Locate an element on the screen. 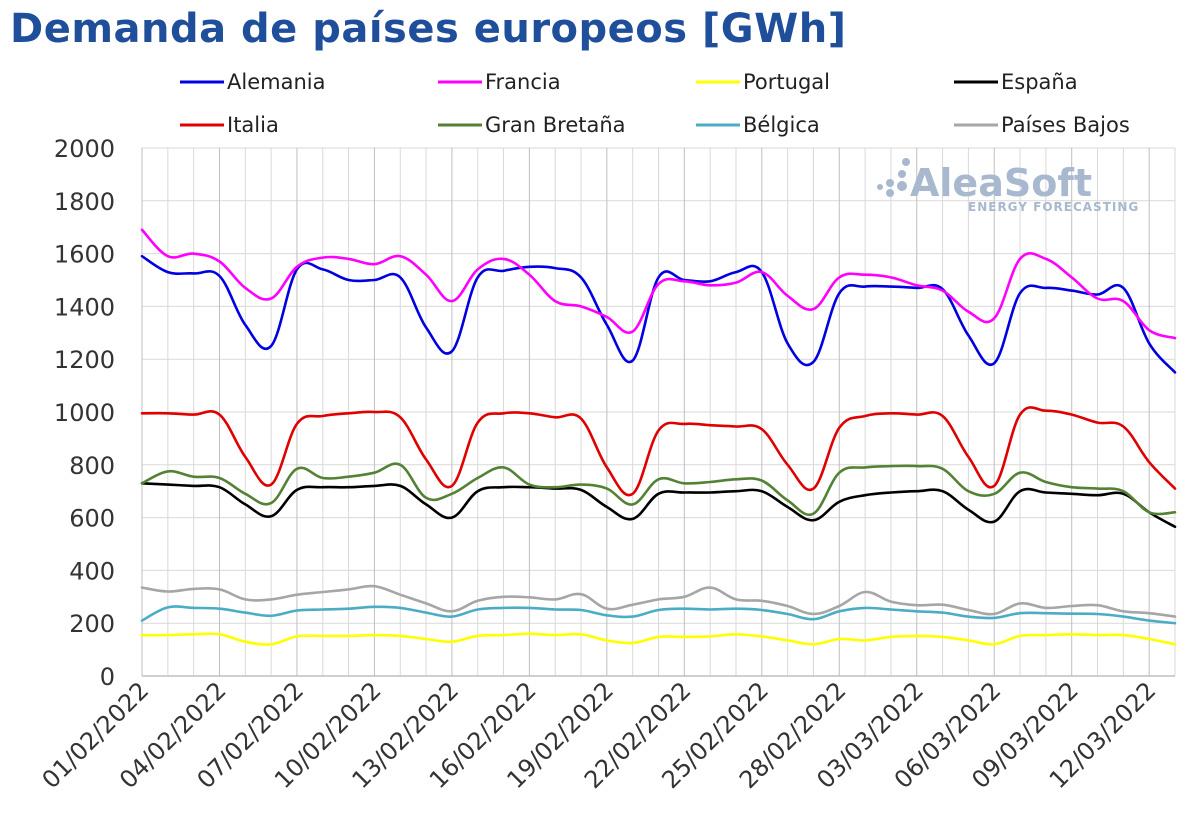 The height and width of the screenshot is (835, 1200). y-tick-label: 1200 is located at coordinates (84, 360).